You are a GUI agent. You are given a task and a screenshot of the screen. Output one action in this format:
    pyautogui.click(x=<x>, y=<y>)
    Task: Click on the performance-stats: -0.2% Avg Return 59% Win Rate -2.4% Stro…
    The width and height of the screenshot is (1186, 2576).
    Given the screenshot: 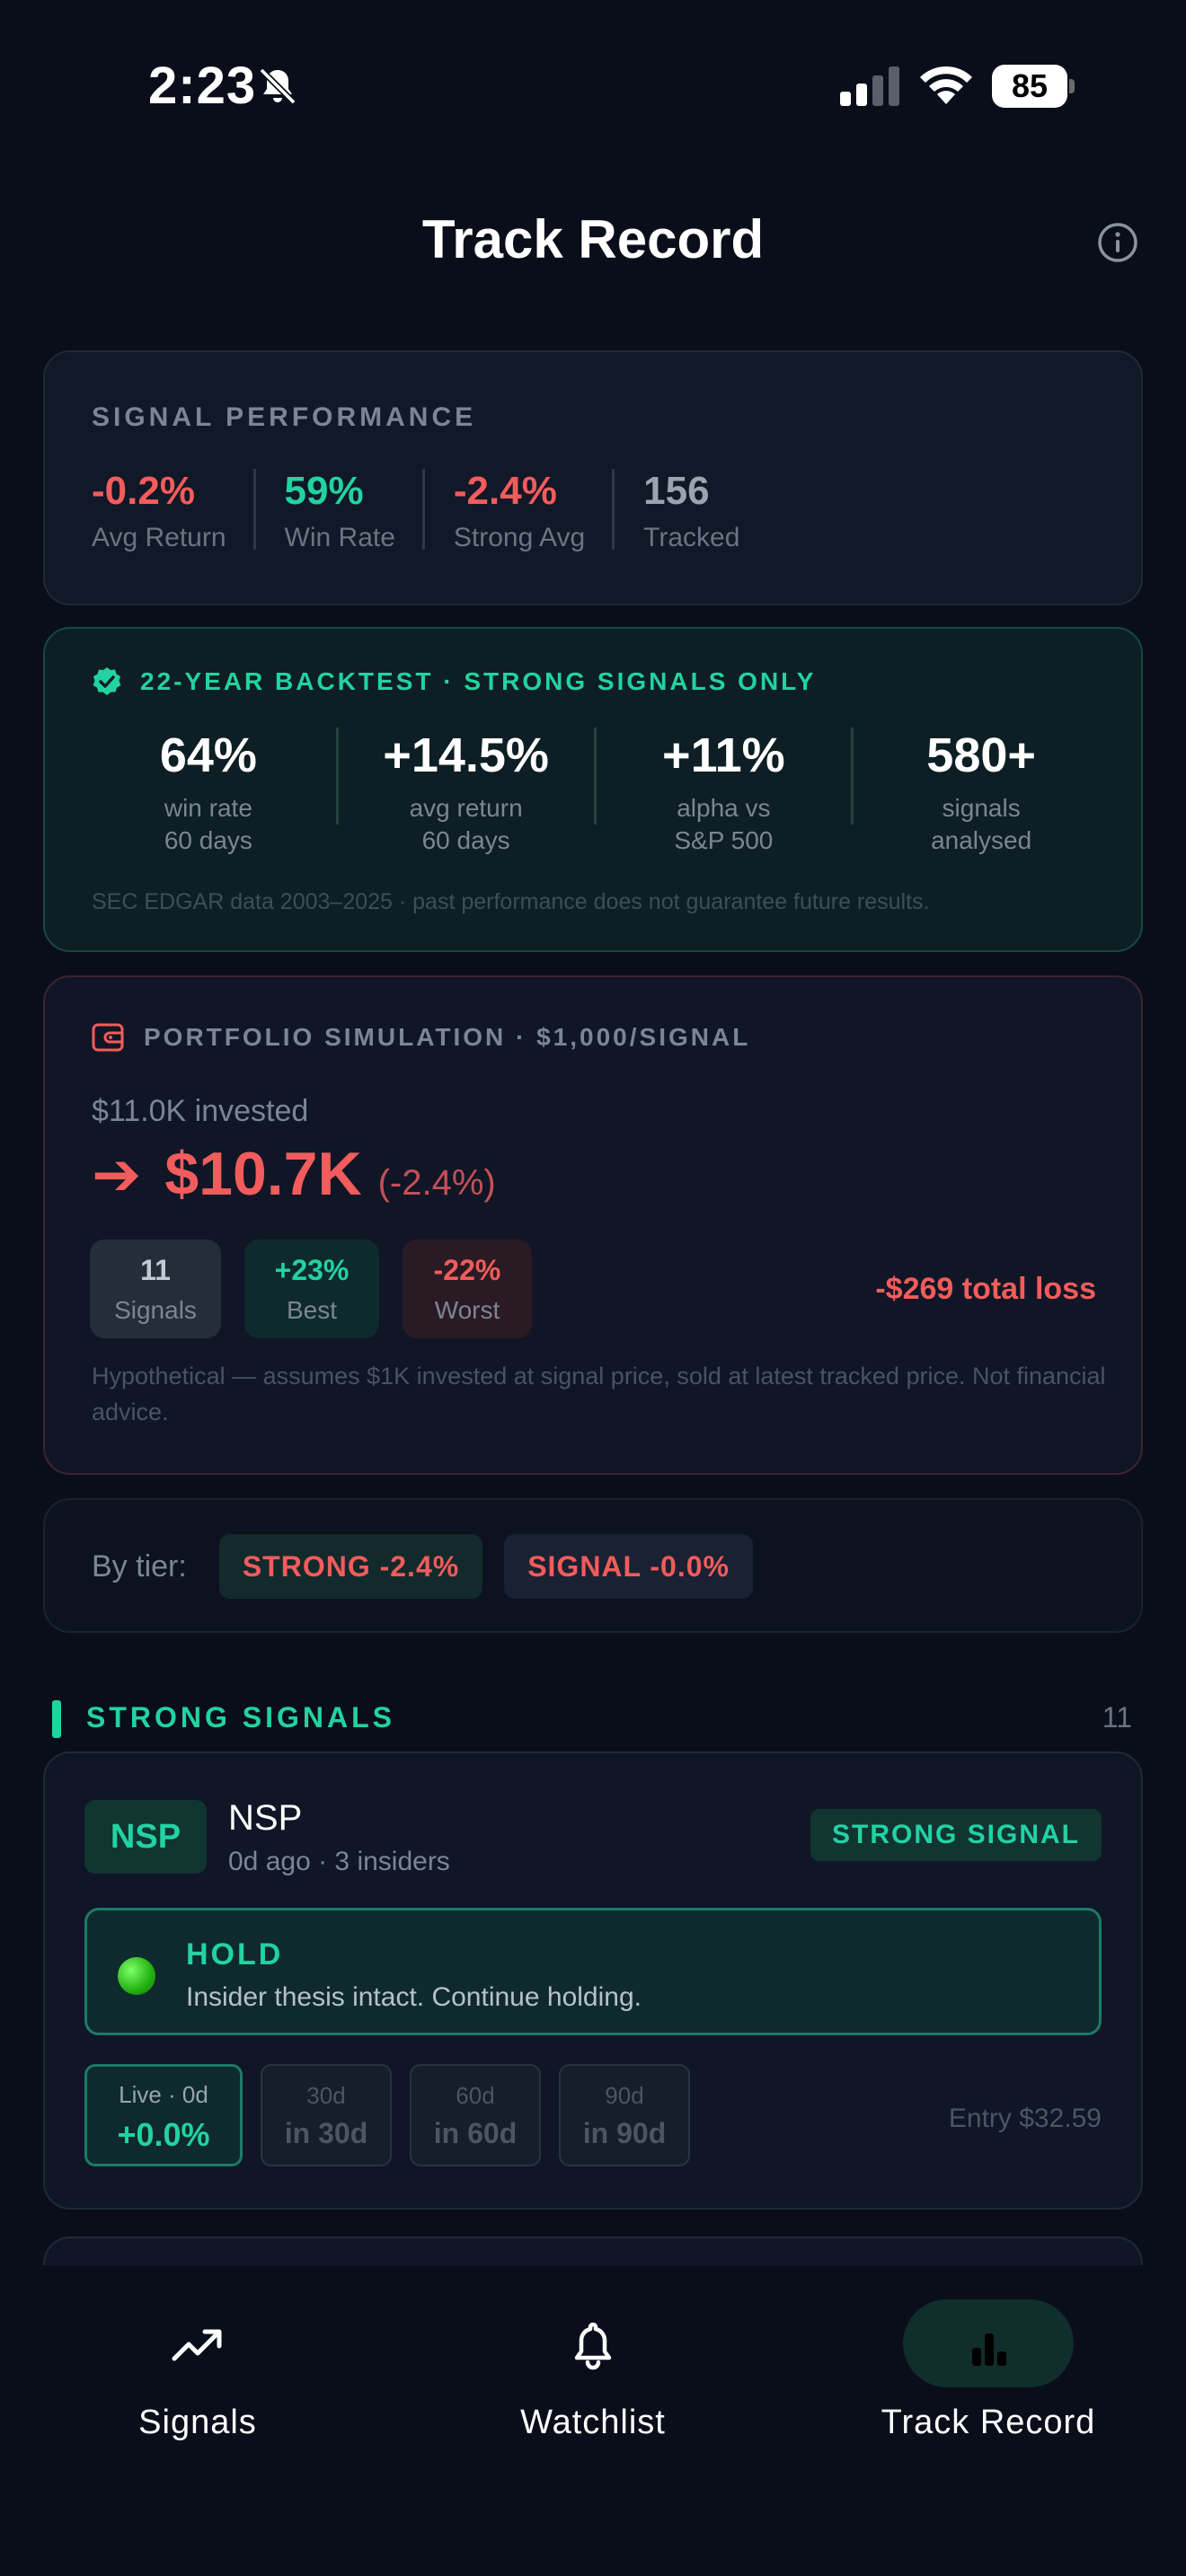 What is the action you would take?
    pyautogui.click(x=443, y=510)
    